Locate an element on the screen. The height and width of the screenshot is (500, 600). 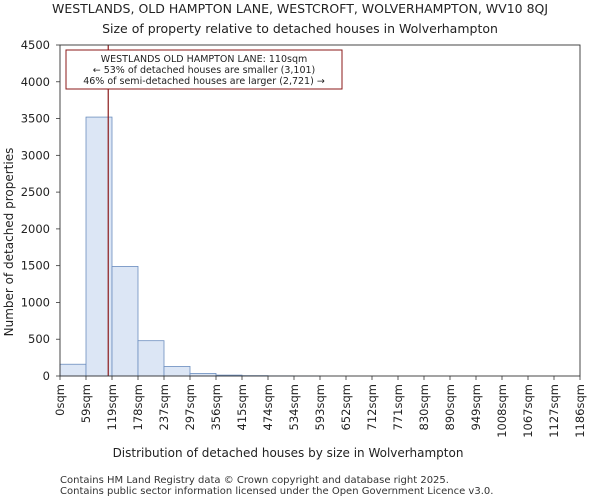
y-tick-label: 1000 is located at coordinates (35, 302).